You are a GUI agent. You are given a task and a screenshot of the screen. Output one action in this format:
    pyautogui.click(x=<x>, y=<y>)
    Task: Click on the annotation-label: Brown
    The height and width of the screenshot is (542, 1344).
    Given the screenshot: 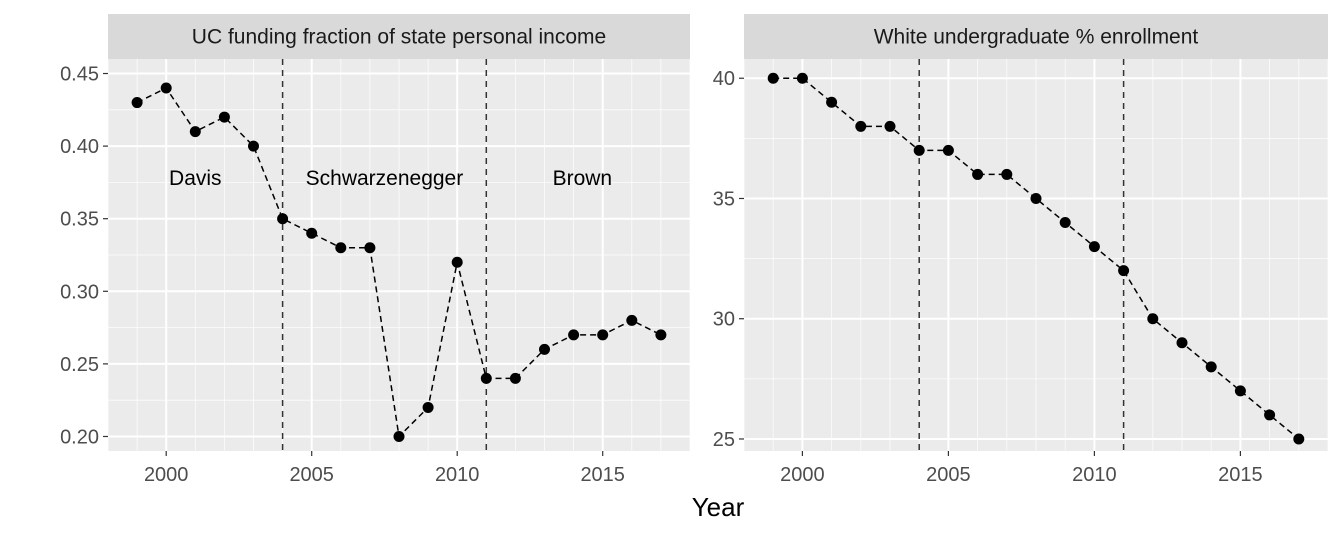 What is the action you would take?
    pyautogui.click(x=583, y=178)
    